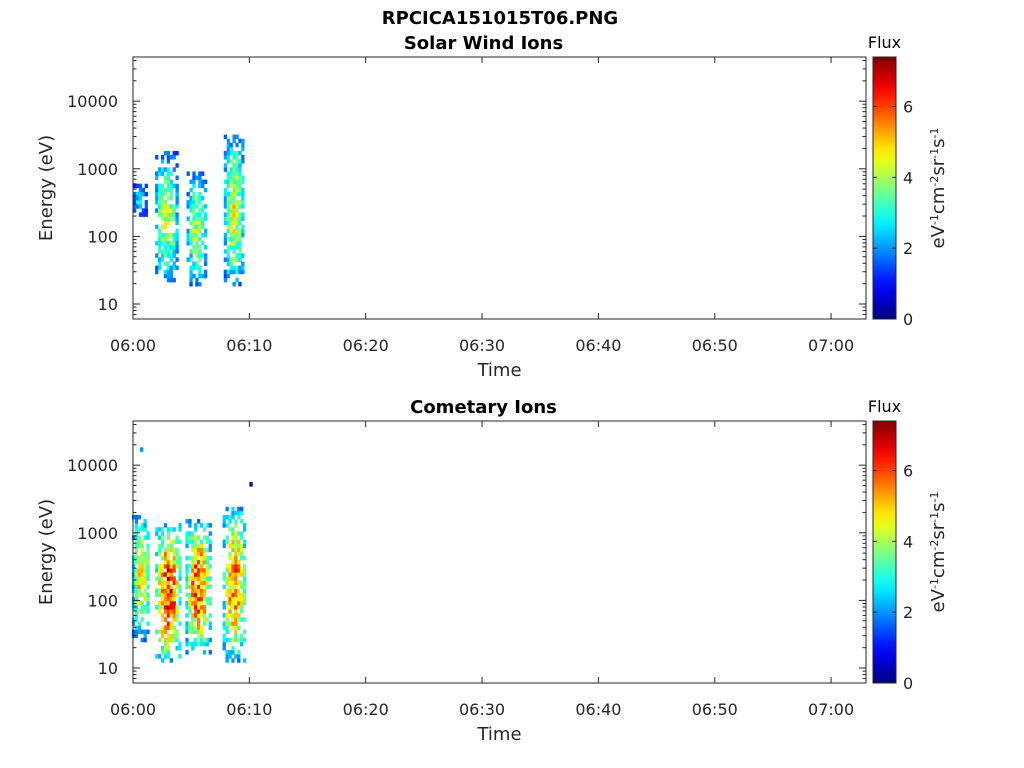 This screenshot has height=768, width=1024. Describe the element at coordinates (884, 406) in the screenshot. I see `colorbar-title: Flux` at that location.